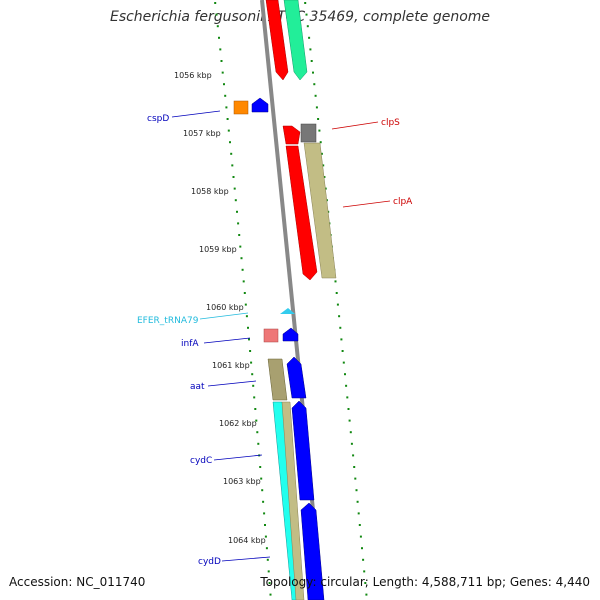 This screenshot has height=600, width=600. I want to click on gene-clpS-red, so click(291, 135).